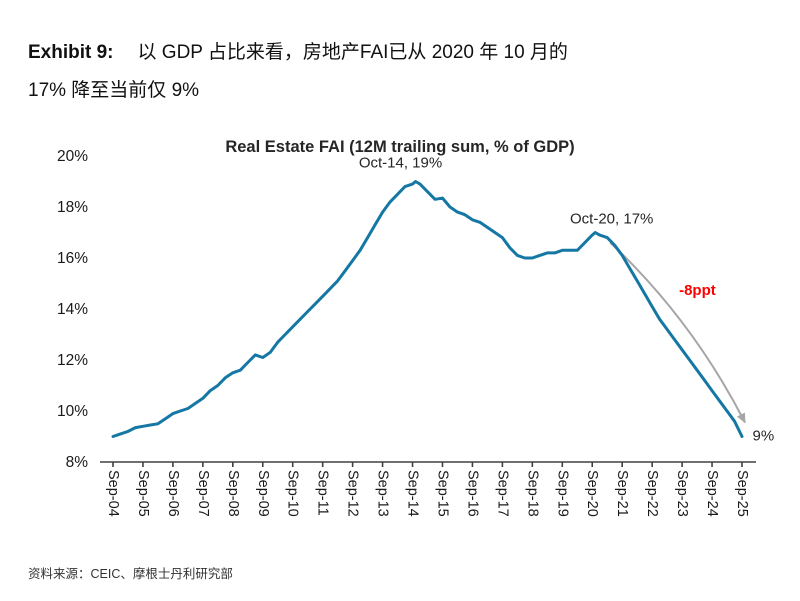 The height and width of the screenshot is (601, 800). I want to click on exhibit-label: Exhibit 9:, so click(71, 52).